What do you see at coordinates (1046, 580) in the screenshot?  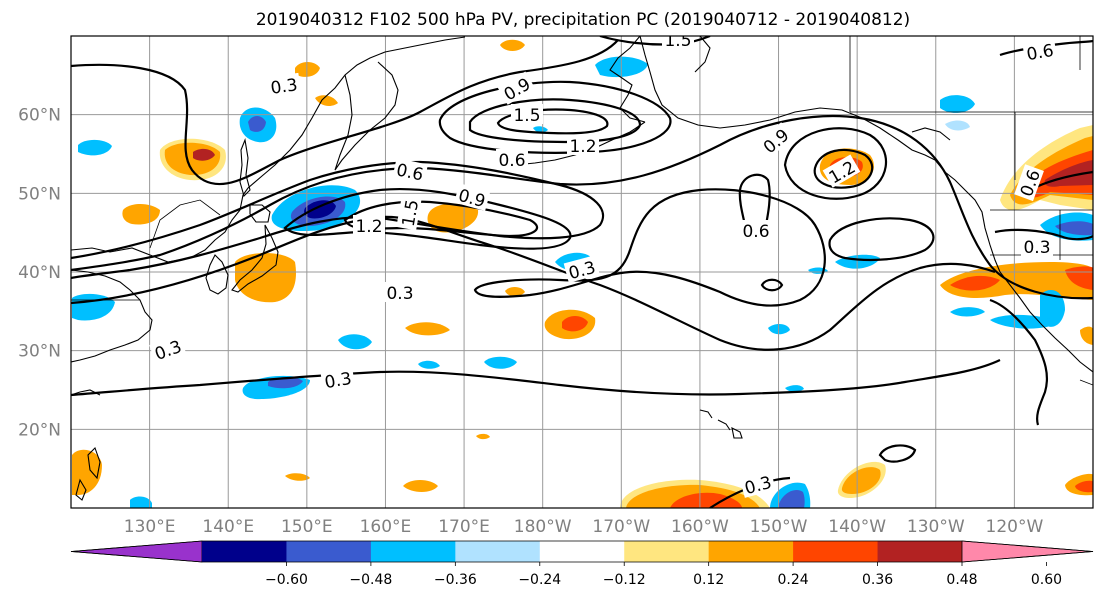 I see `colorbar-tick-label: 0.60` at bounding box center [1046, 580].